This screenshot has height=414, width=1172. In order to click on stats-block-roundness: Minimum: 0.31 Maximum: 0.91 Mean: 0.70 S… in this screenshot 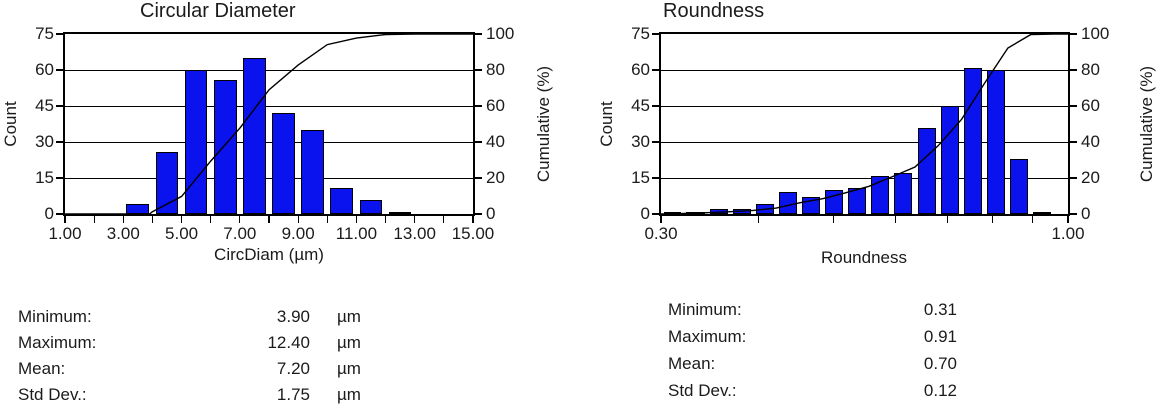, I will do `click(812, 350)`.